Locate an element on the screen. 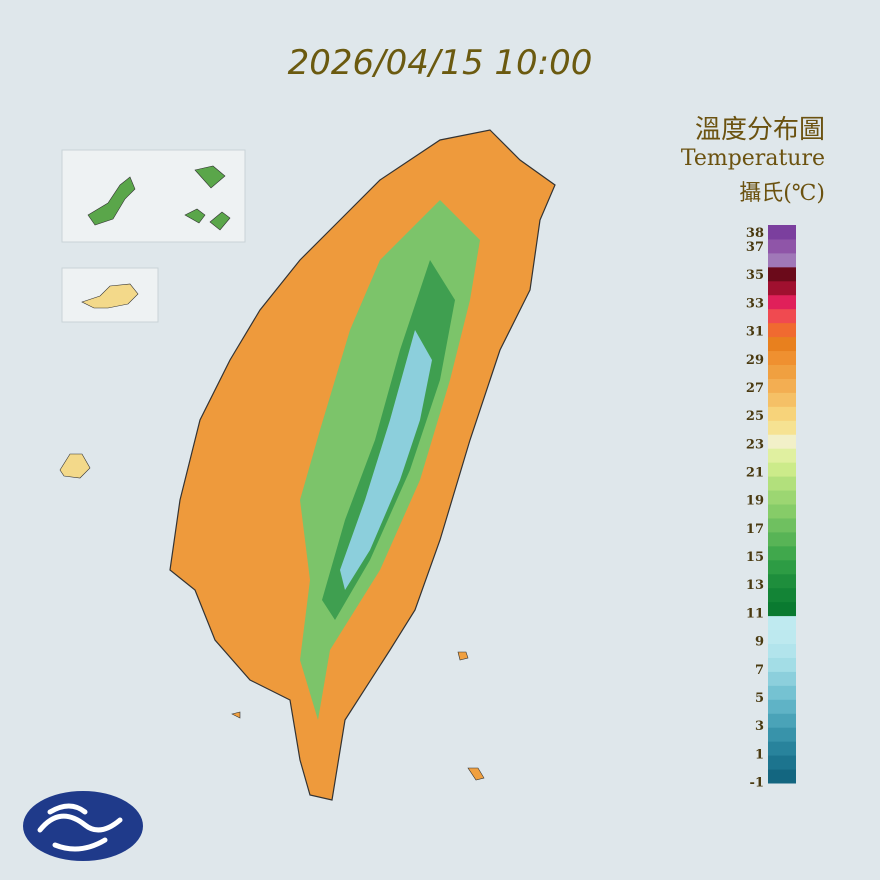 The height and width of the screenshot is (880, 880). scale-label: 35 is located at coordinates (755, 275).